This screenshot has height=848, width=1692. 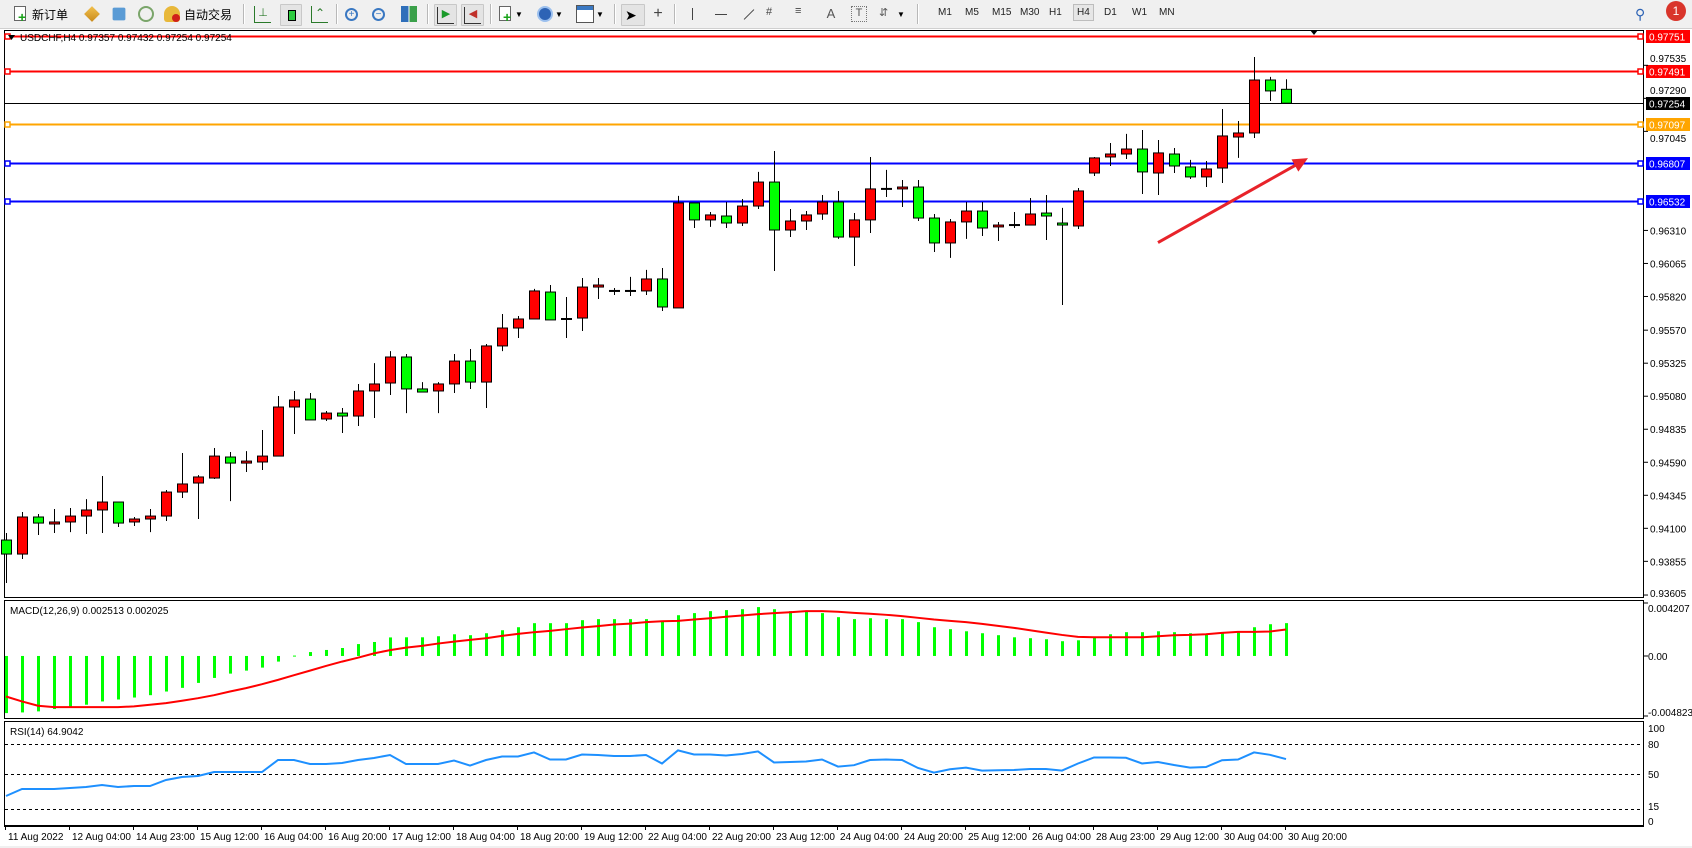 What do you see at coordinates (1656, 729) in the screenshot?
I see `rsi-axis-label: 100` at bounding box center [1656, 729].